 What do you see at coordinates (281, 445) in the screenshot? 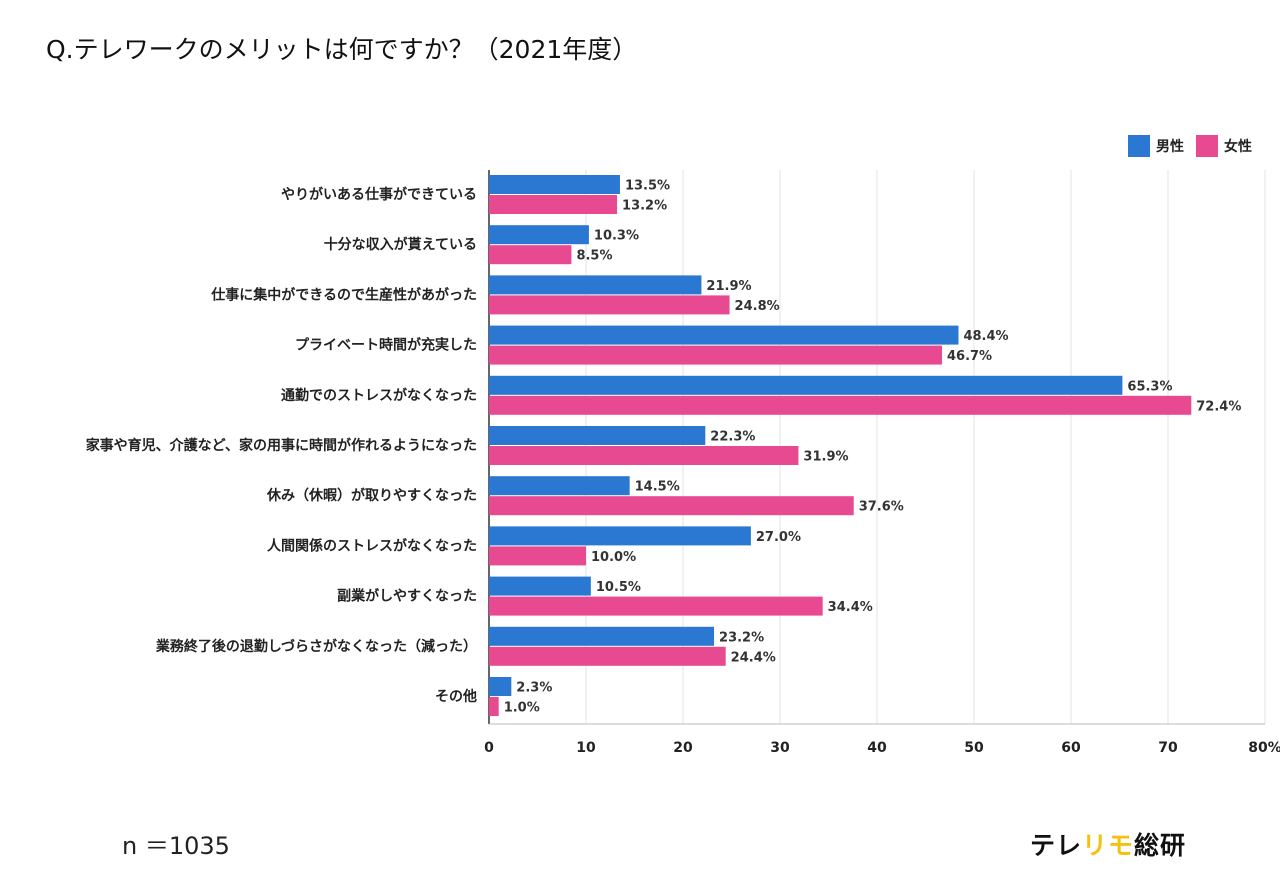
I see `category-label: 家事や育児、介護など、家の用事に時間が作れるようになった` at bounding box center [281, 445].